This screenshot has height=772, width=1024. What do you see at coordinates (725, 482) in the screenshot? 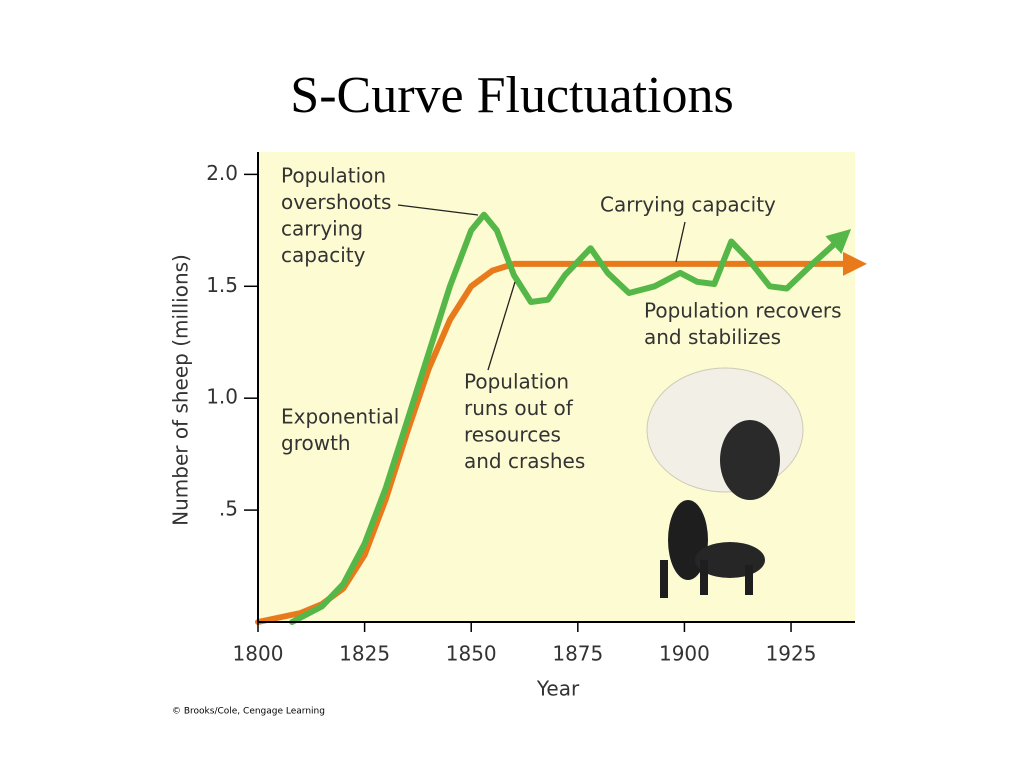
I see `sheep-illustration` at bounding box center [725, 482].